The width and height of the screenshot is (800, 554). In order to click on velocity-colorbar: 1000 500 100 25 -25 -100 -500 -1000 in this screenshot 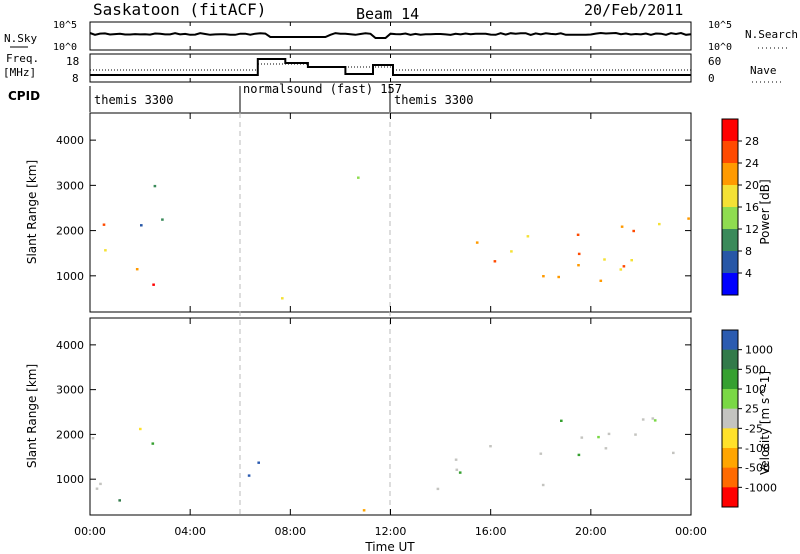, I will do `click(749, 418)`.